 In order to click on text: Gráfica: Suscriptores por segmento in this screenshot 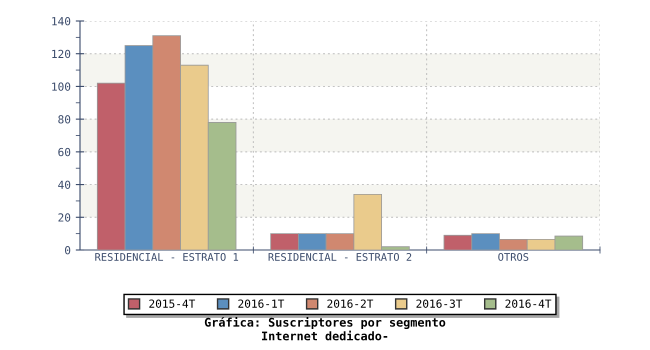, I will do `click(325, 323)`.